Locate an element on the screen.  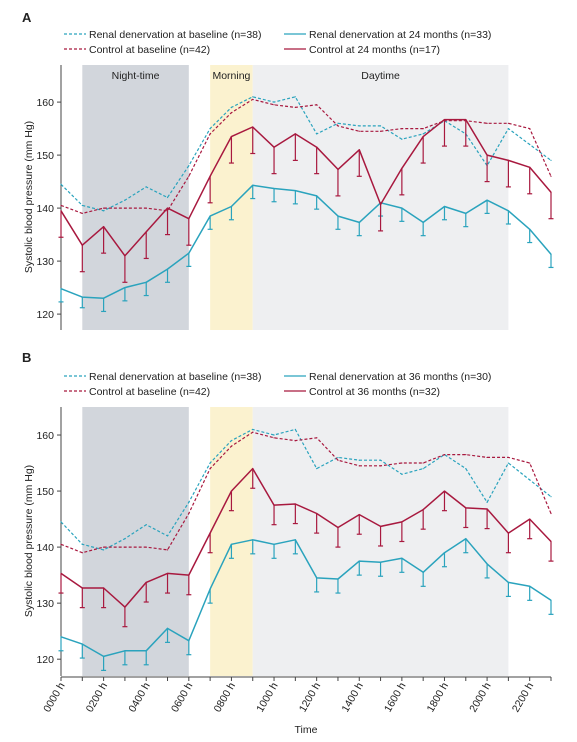
x-tick-label: 1000 h is located at coordinates (267, 697).